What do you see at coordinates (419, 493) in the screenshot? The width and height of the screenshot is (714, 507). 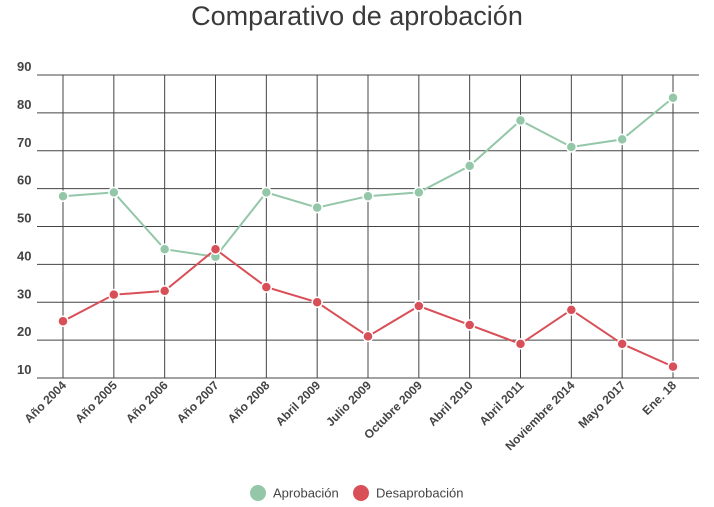 I see `legend-label: Desaprobación` at bounding box center [419, 493].